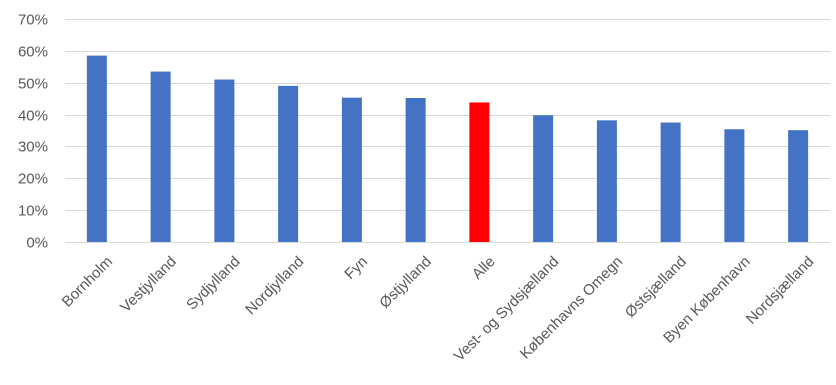  Describe the element at coordinates (356, 268) in the screenshot. I see `x-category-label: Fyn` at that location.